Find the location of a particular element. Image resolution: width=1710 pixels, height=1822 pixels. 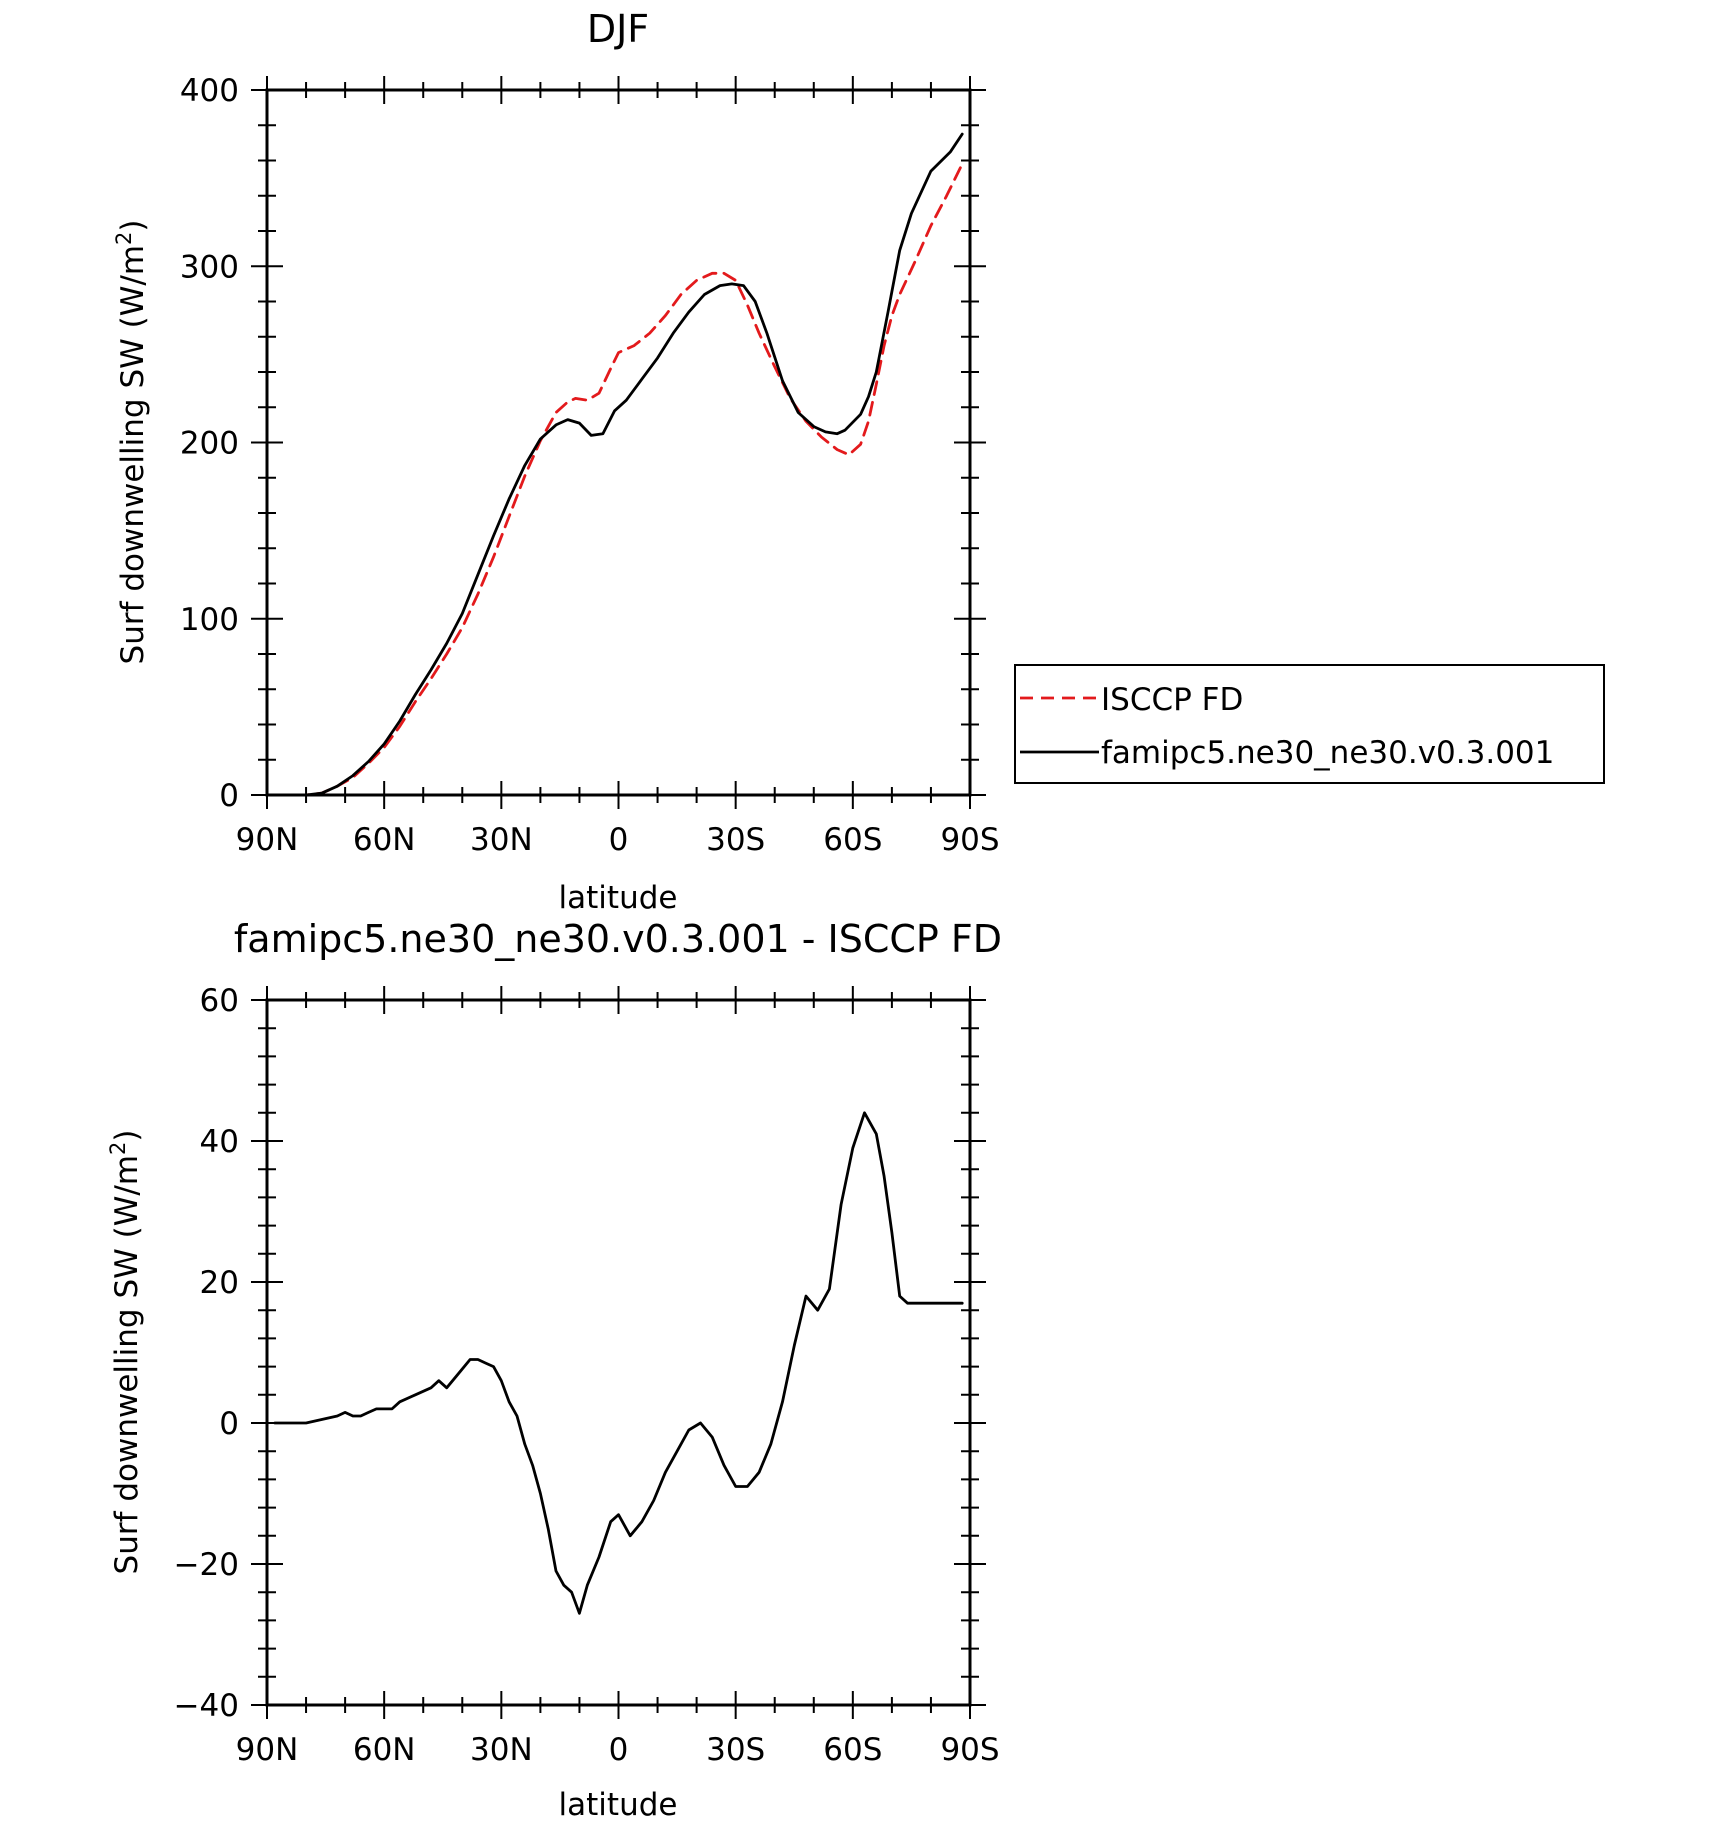

bottom-x-tick-label: 0 is located at coordinates (619, 1750).